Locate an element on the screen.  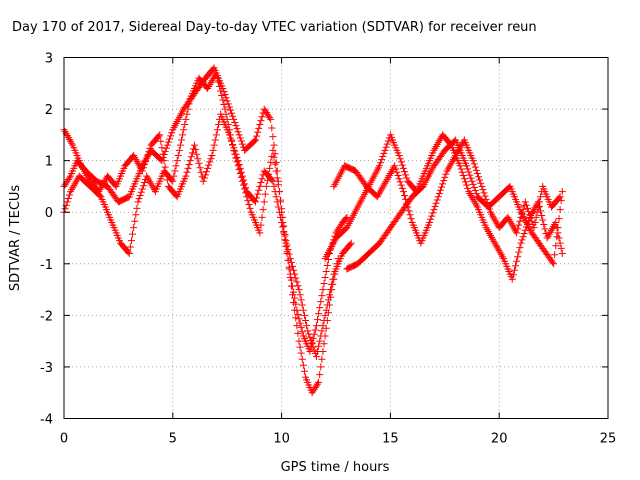
y-tick-label: -4 is located at coordinates (46, 420).